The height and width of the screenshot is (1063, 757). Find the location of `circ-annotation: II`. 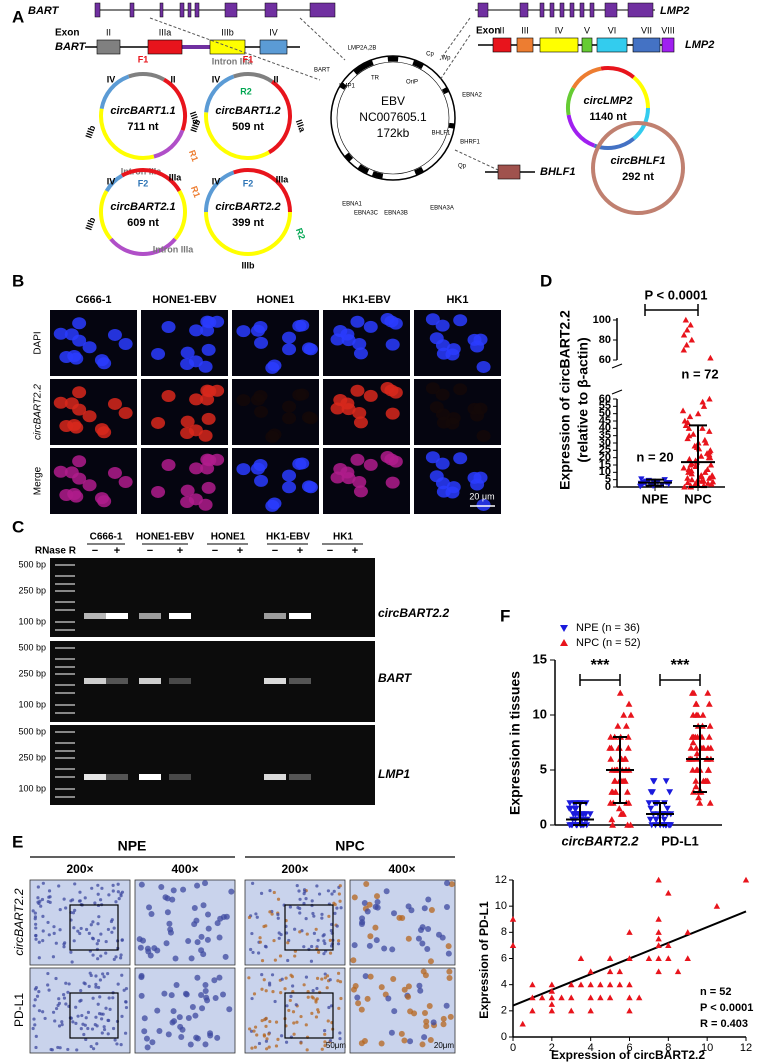

circ-annotation: II is located at coordinates (172, 79).